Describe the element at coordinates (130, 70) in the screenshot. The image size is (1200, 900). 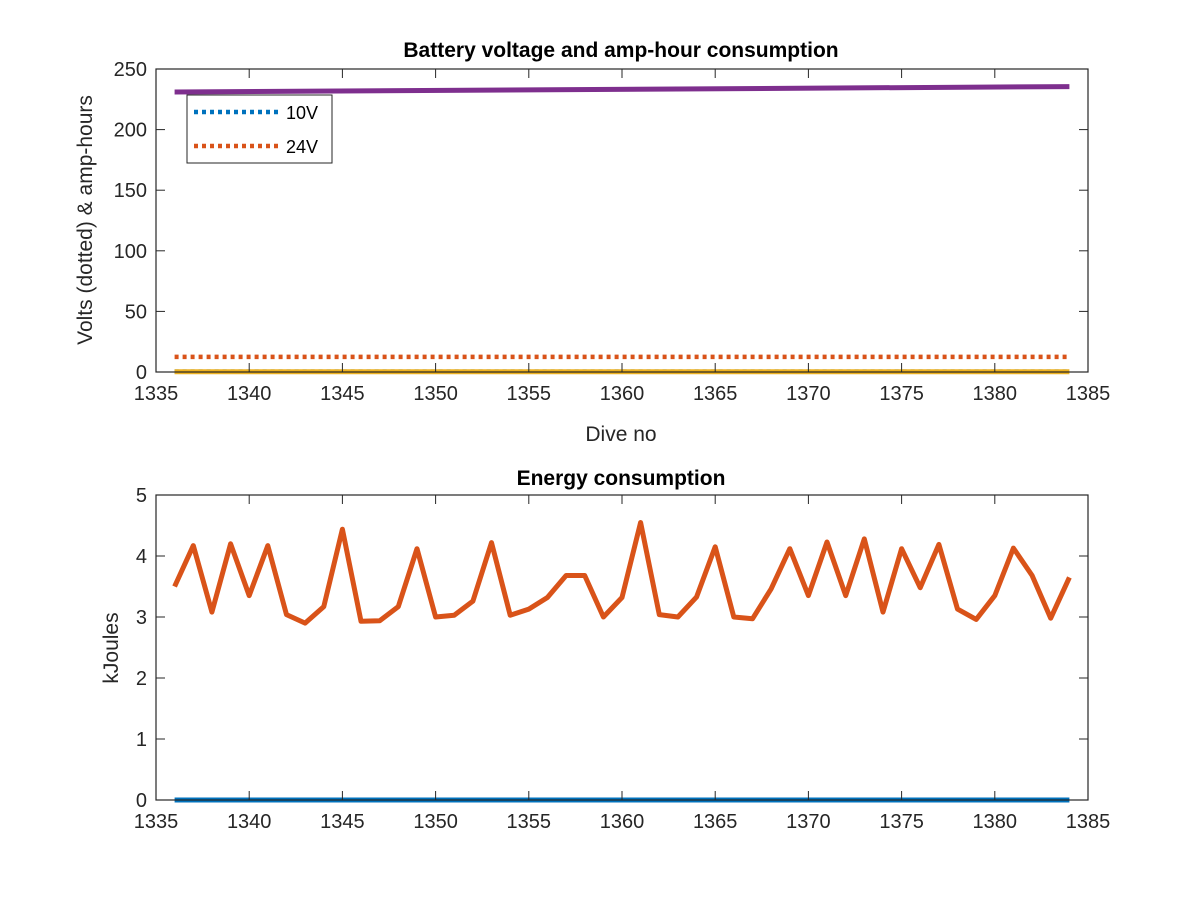
I see `y-tick-label: 250` at that location.